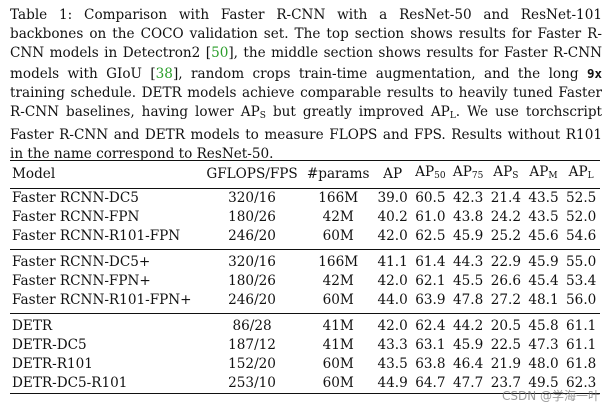 The width and height of the screenshot is (608, 408). What do you see at coordinates (430, 324) in the screenshot?
I see `metric-cell: 62.4` at bounding box center [430, 324].